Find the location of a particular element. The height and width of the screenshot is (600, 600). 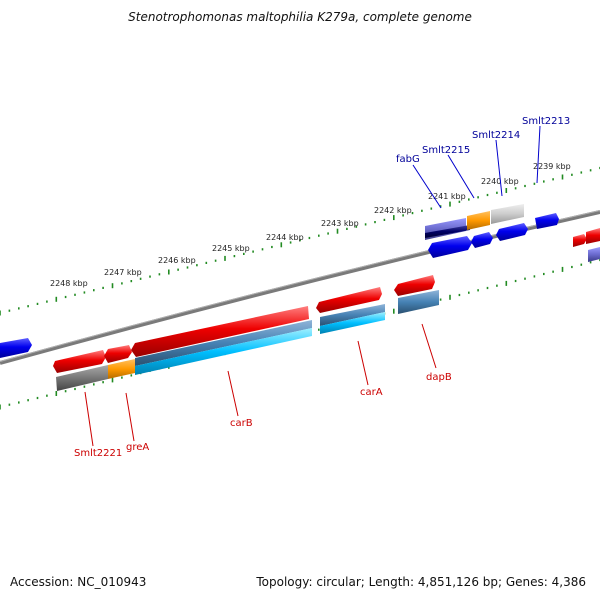

gene-label-grea: greA is located at coordinates (137, 447).